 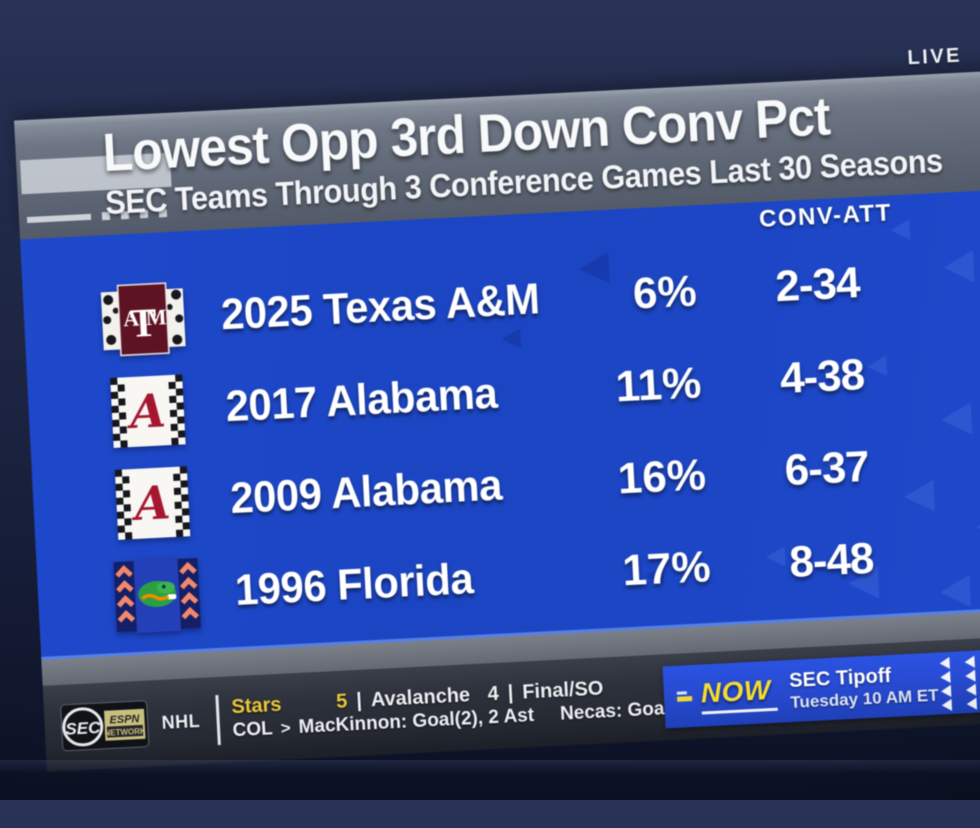 What do you see at coordinates (935, 57) in the screenshot?
I see `live-badge: LIVE` at bounding box center [935, 57].